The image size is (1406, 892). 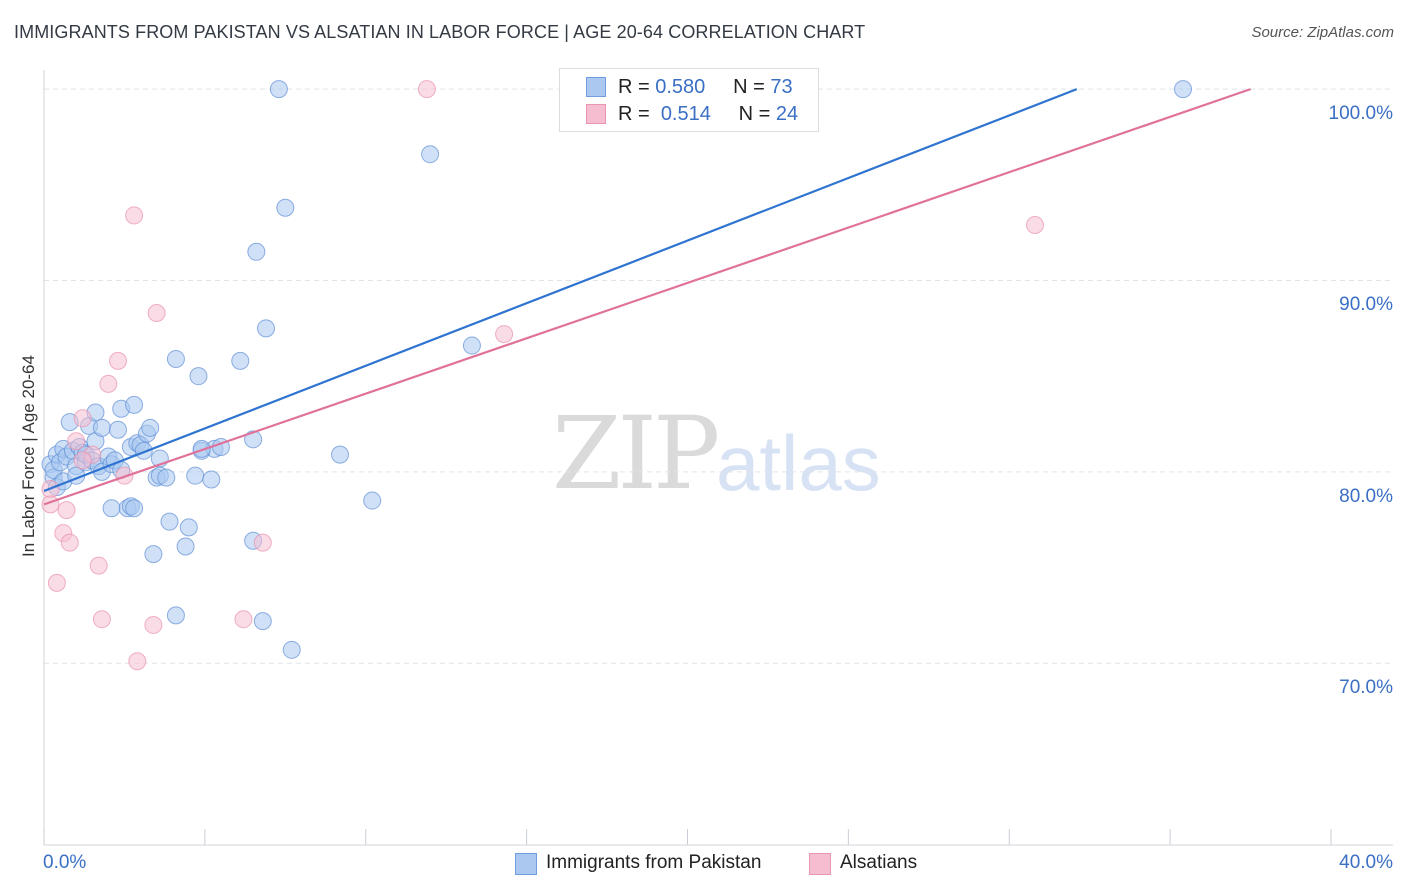 I want to click on stats-legend: R = 0.580 N = 73 R = 0.514 N = 24, so click(x=689, y=100).